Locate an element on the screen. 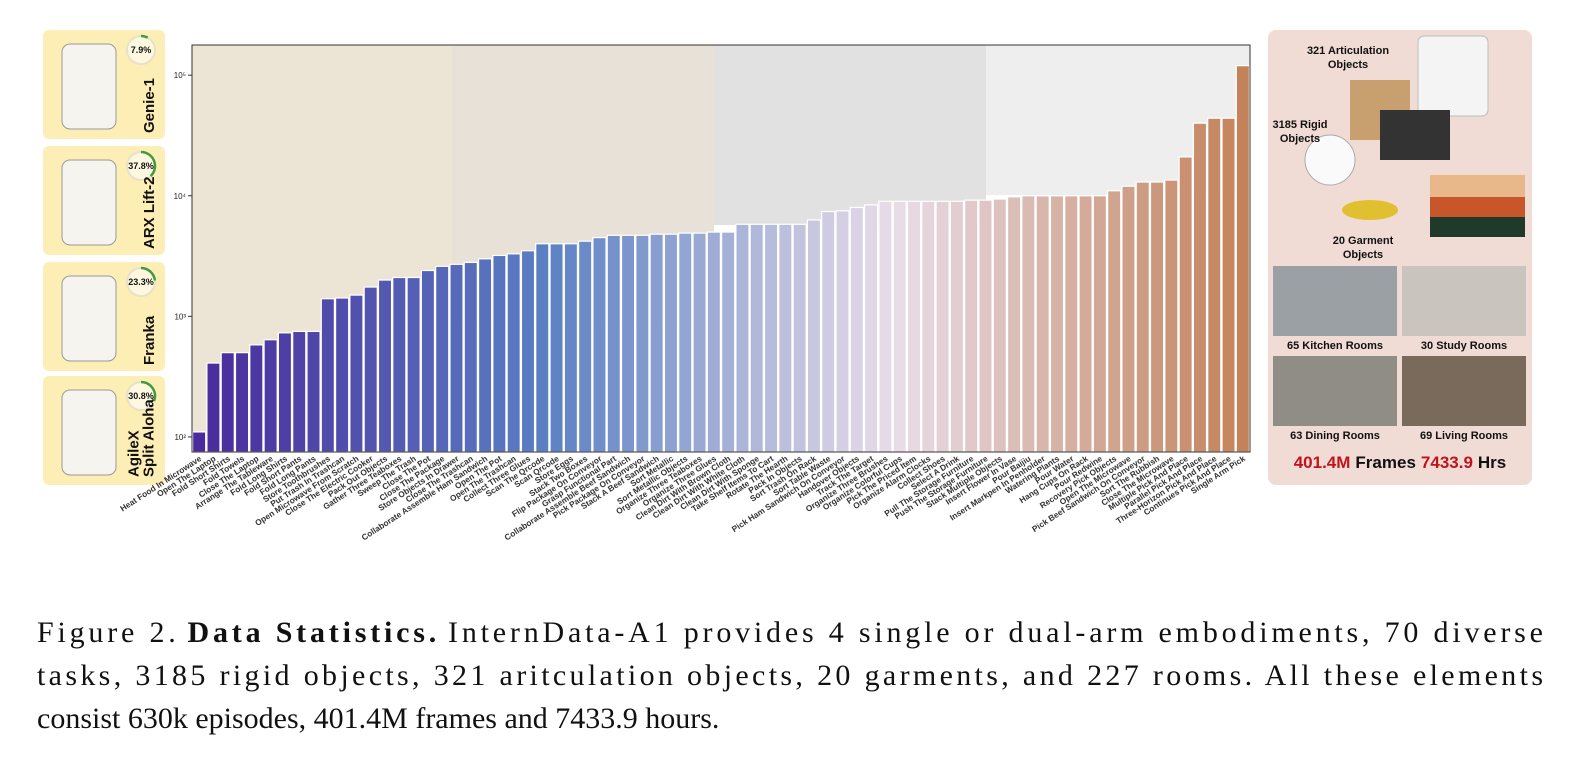 The width and height of the screenshot is (1580, 758). room-label: 30 Study Rooms is located at coordinates (1464, 346).